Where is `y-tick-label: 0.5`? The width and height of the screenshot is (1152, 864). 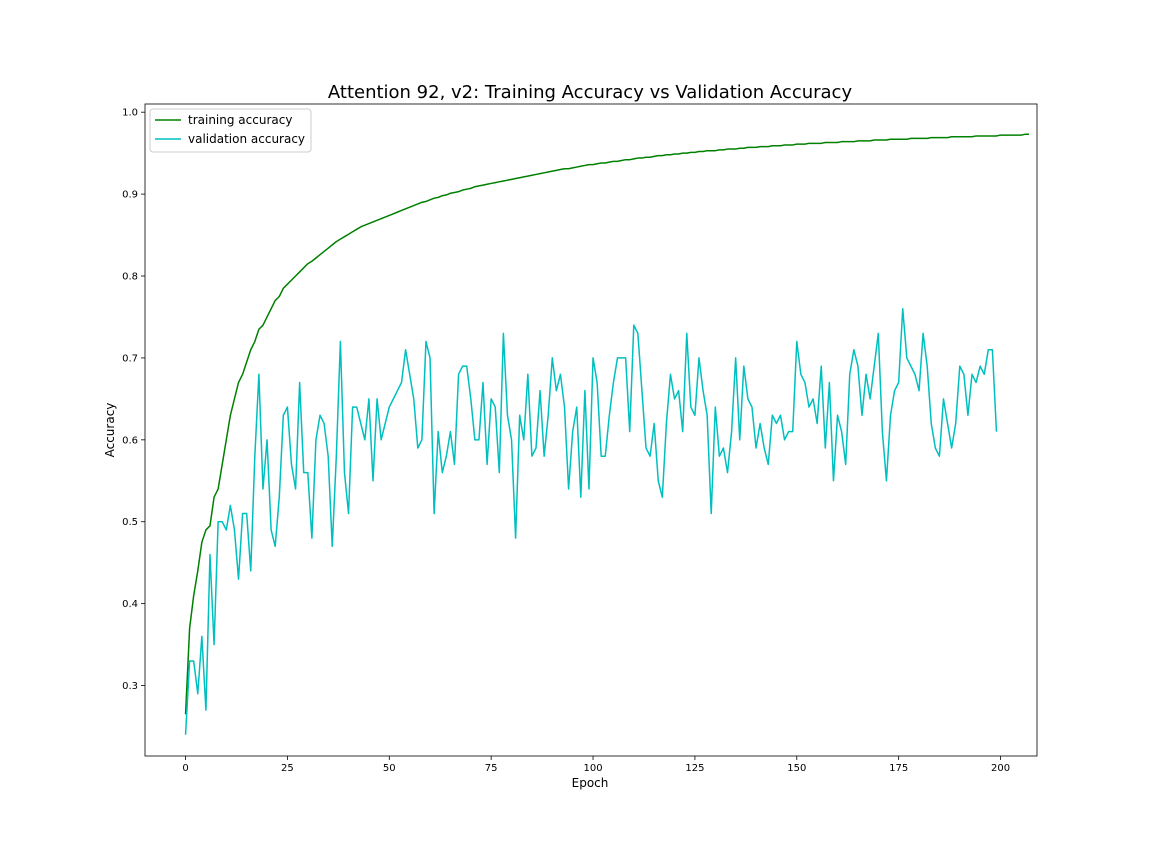 y-tick-label: 0.5 is located at coordinates (130, 522).